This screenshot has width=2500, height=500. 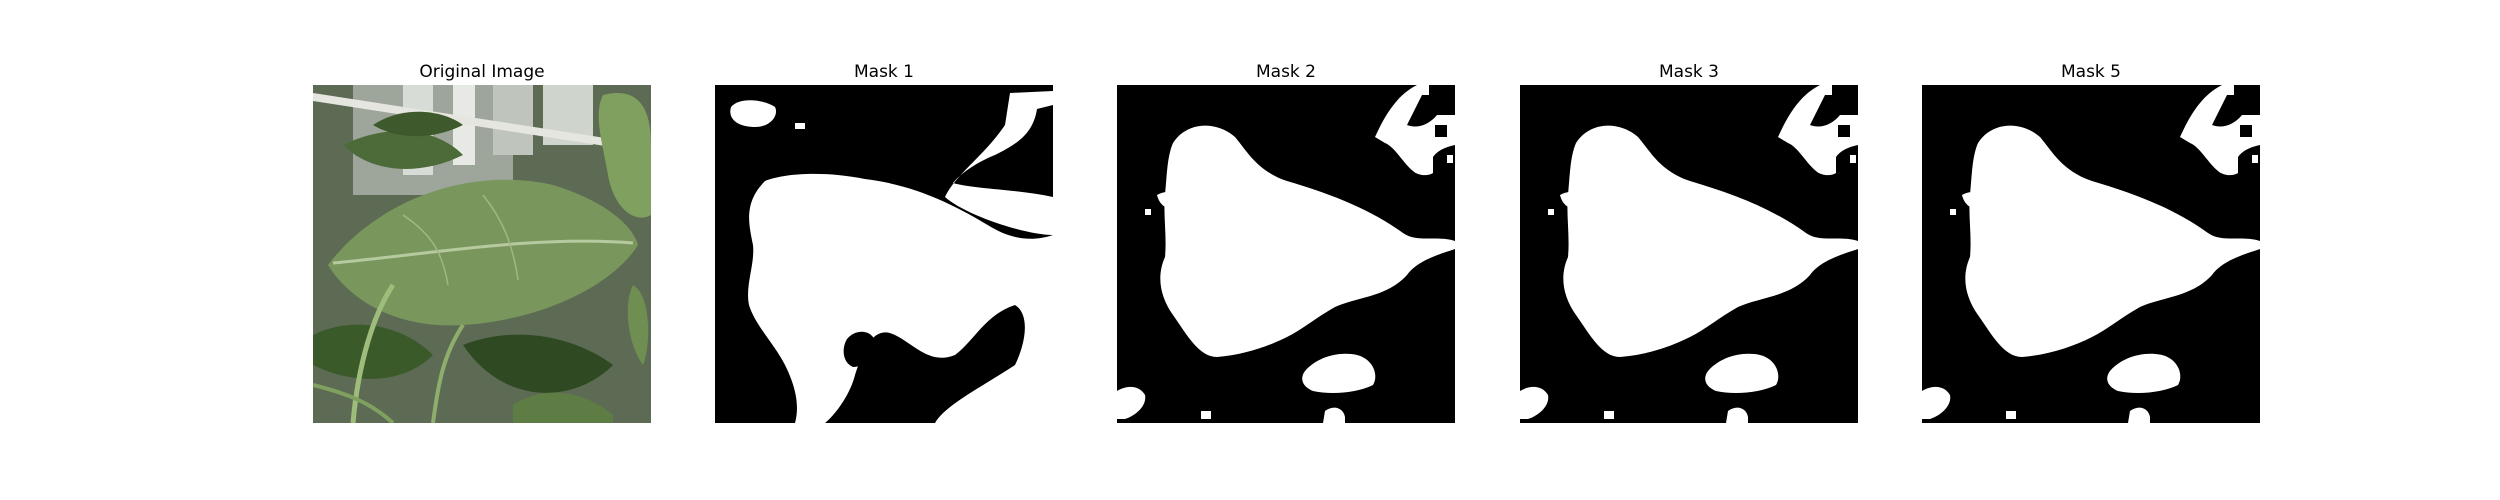 I want to click on panel-title: Mask 3, so click(x=1688, y=72).